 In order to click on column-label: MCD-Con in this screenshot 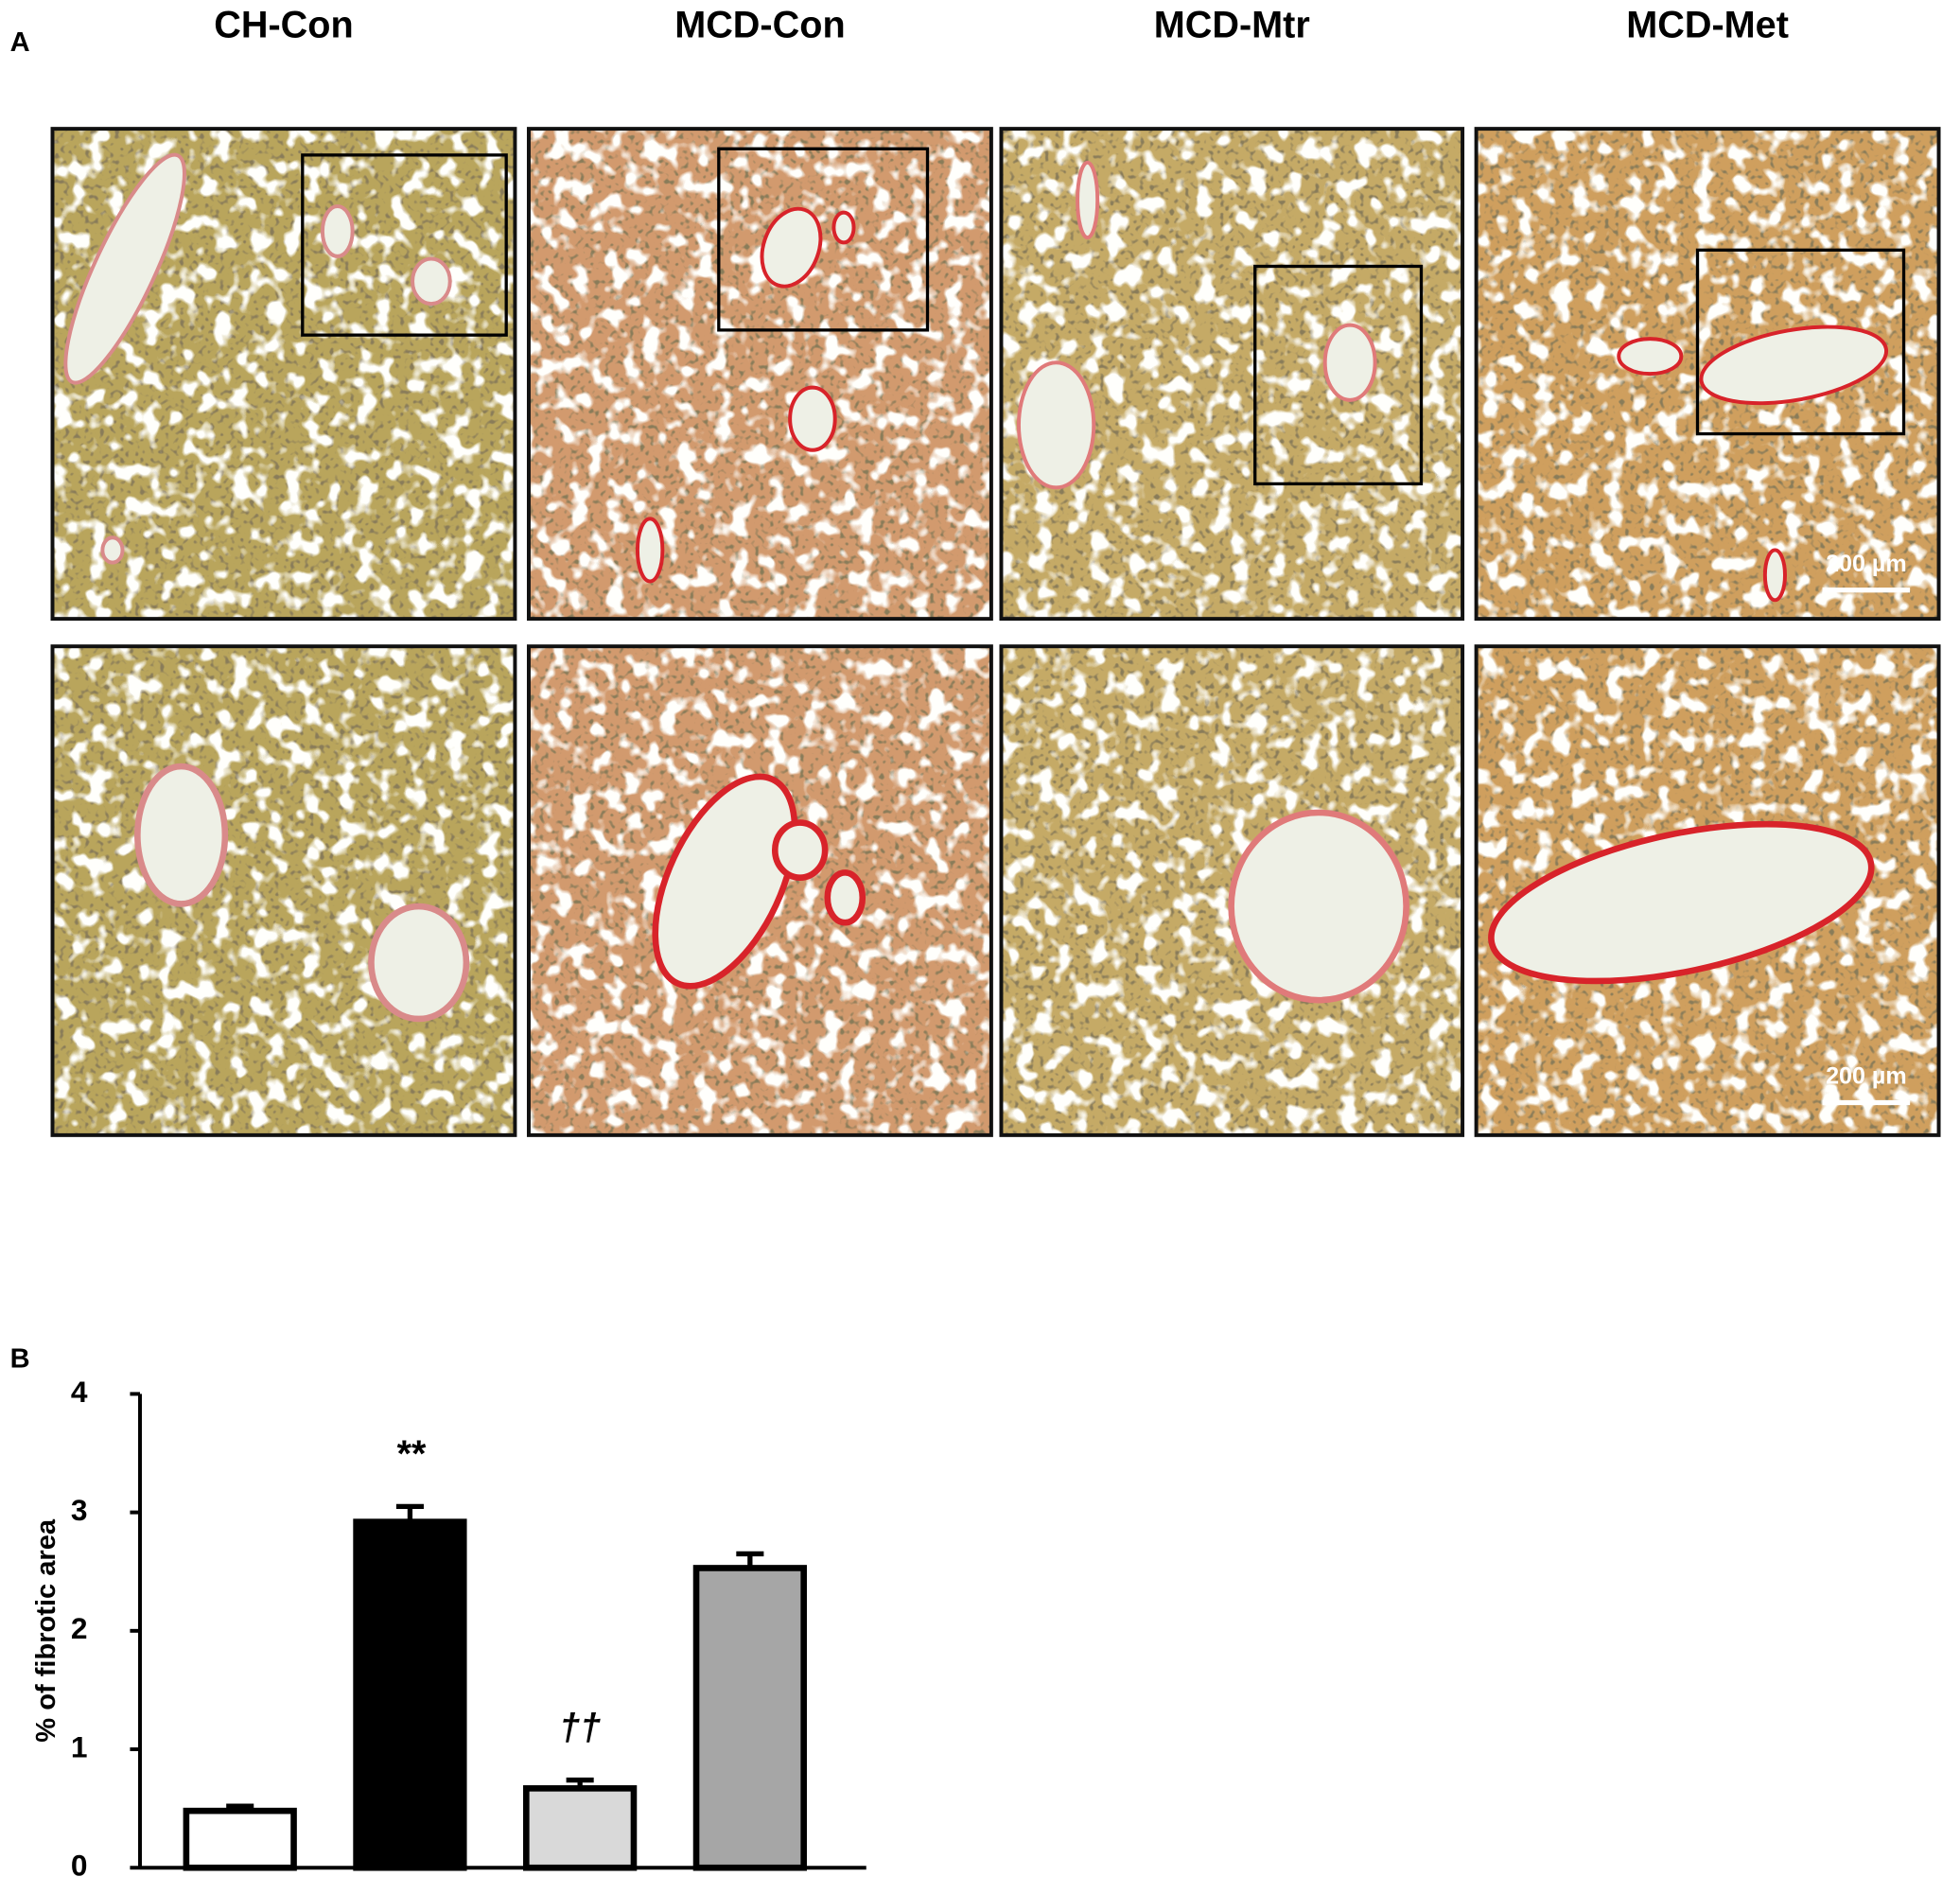, I will do `click(759, 26)`.